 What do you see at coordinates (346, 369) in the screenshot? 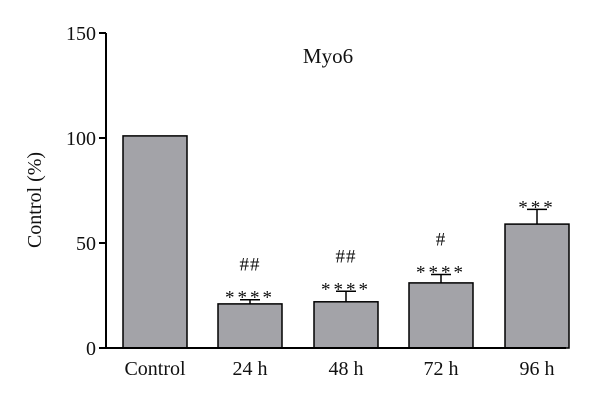
I see `x-tick-label-48-h: 48 h` at bounding box center [346, 369].